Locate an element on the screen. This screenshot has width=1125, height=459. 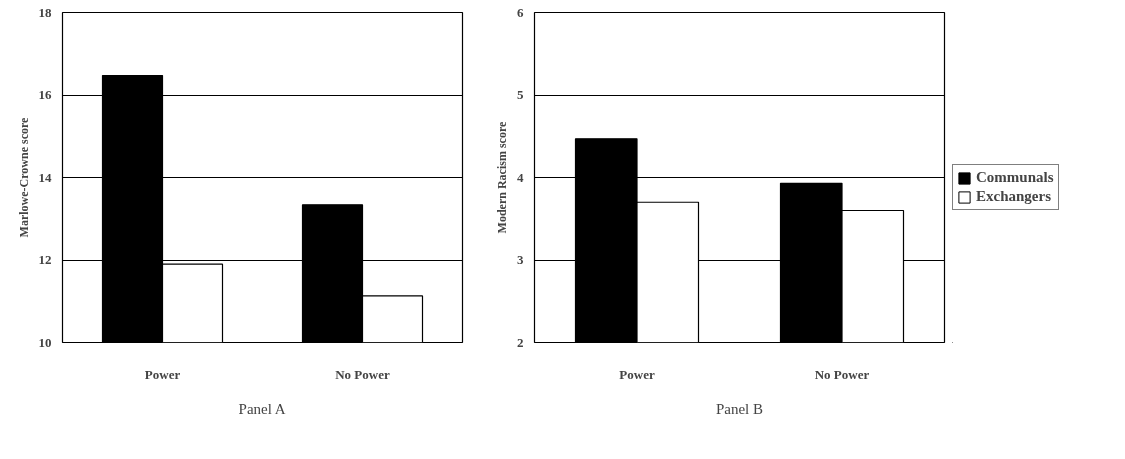
legend-label: Communals is located at coordinates (1015, 177).